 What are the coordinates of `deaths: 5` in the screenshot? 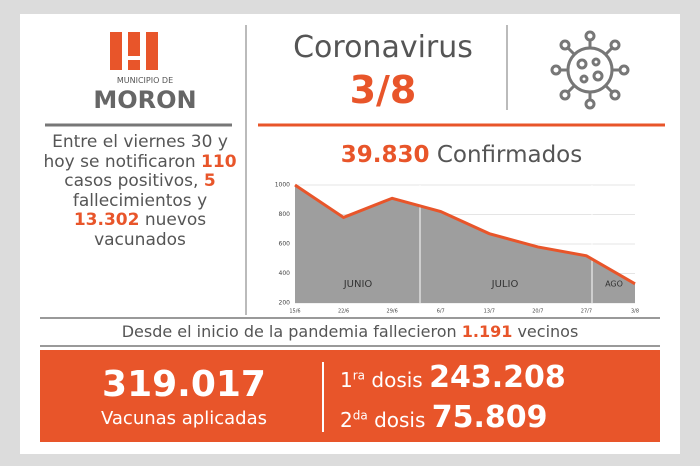 It's located at (209, 181).